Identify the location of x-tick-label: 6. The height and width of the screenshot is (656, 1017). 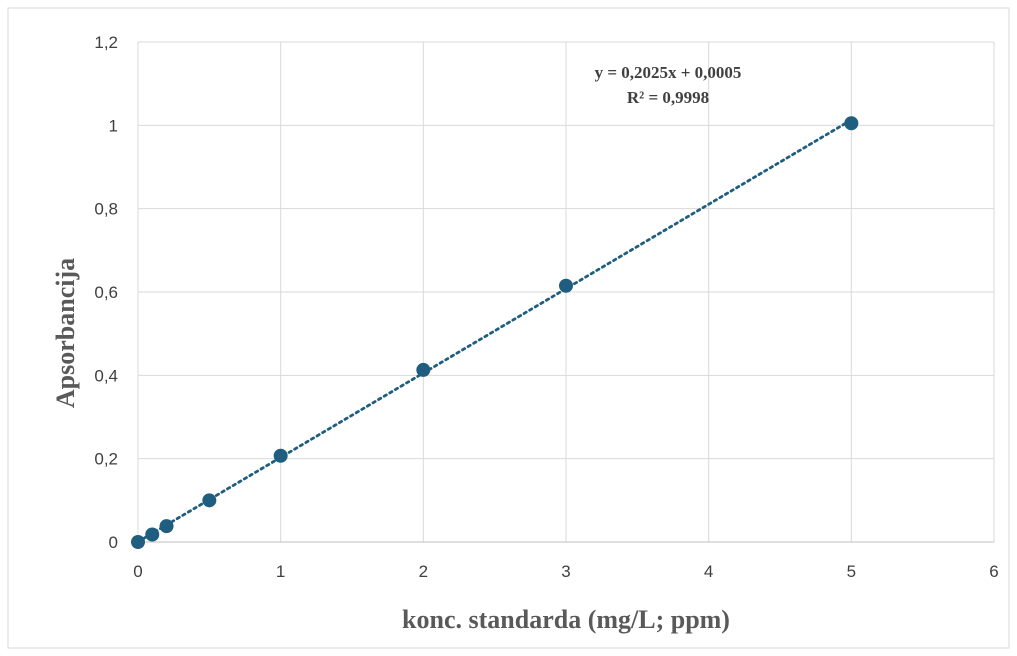
(993, 571).